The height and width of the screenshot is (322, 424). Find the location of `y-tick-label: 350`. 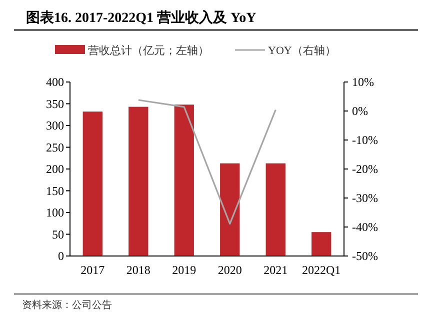

y-tick-label: 350 is located at coordinates (55, 103).